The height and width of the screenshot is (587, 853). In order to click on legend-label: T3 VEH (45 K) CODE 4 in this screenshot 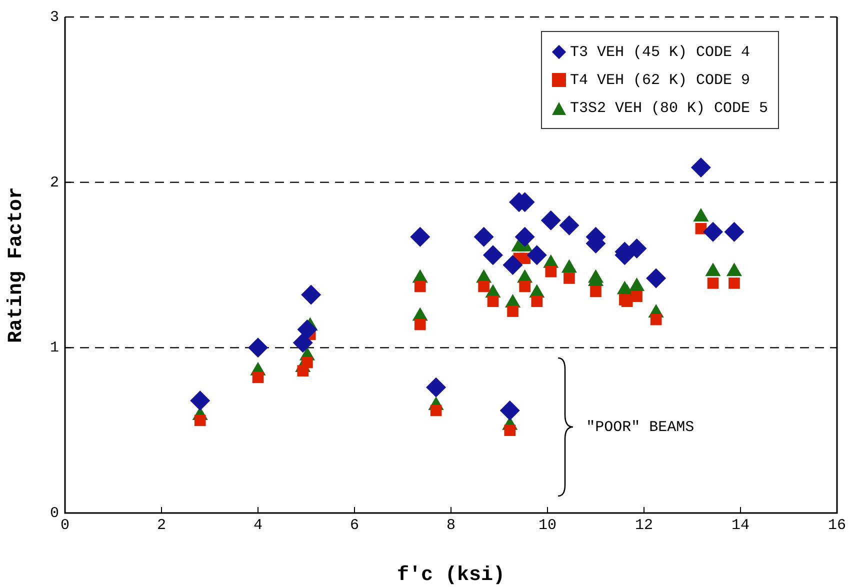, I will do `click(660, 52)`.